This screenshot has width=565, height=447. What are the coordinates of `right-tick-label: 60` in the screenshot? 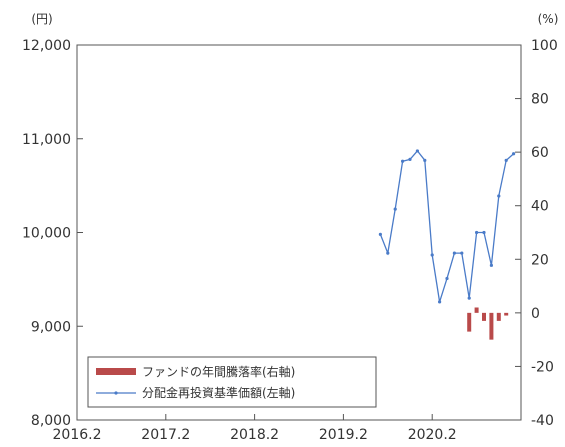 It's located at (540, 153).